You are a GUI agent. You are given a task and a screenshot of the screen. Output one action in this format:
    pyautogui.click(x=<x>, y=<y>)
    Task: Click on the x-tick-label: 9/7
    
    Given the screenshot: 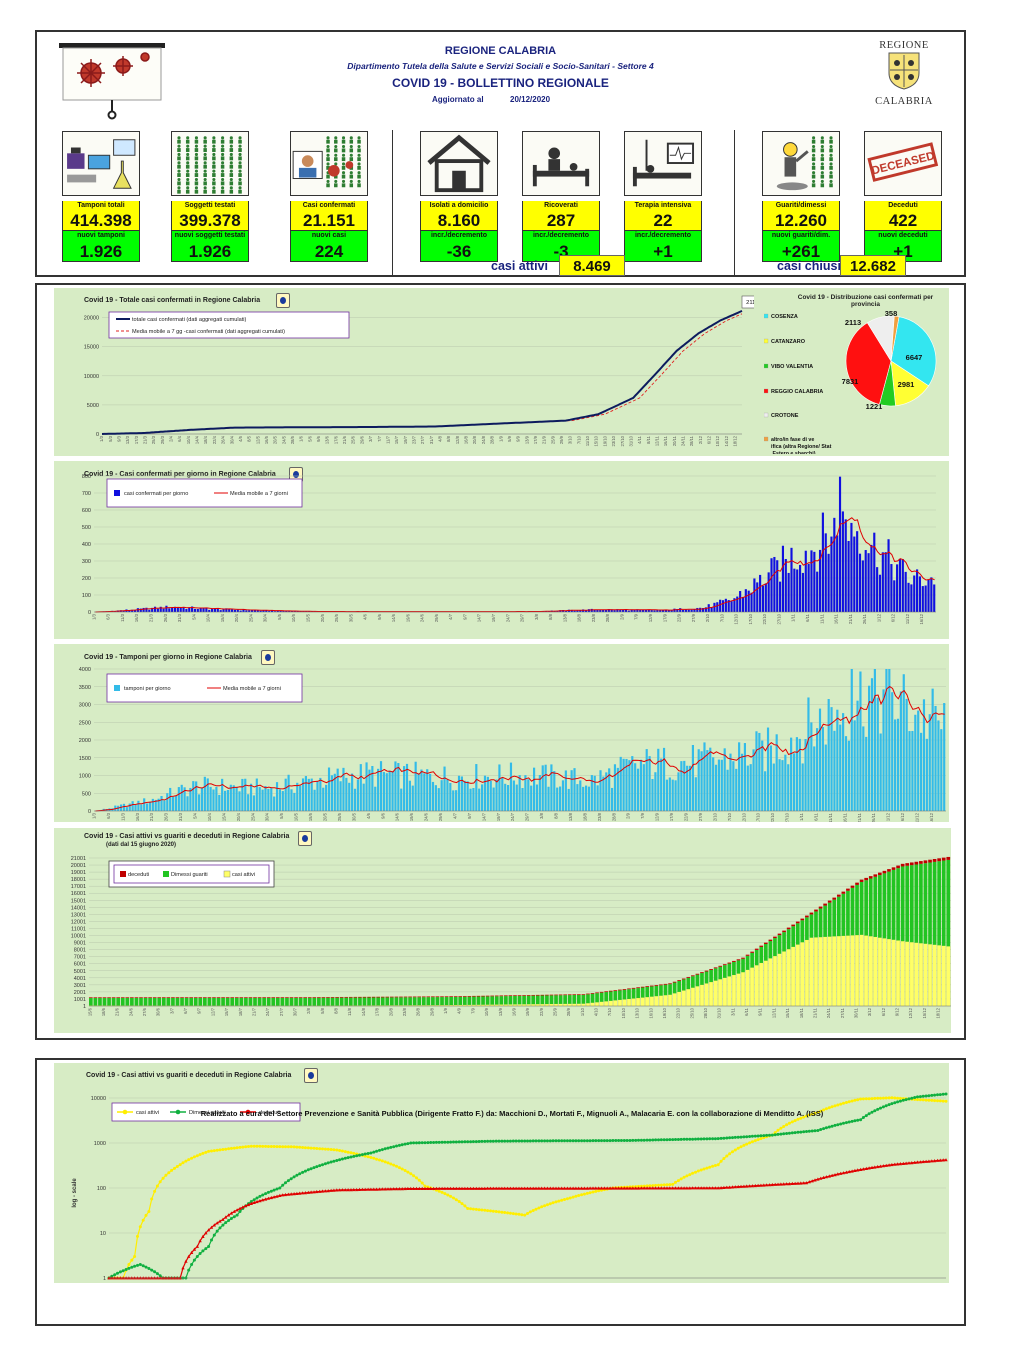 What is the action you would take?
    pyautogui.click(x=469, y=815)
    